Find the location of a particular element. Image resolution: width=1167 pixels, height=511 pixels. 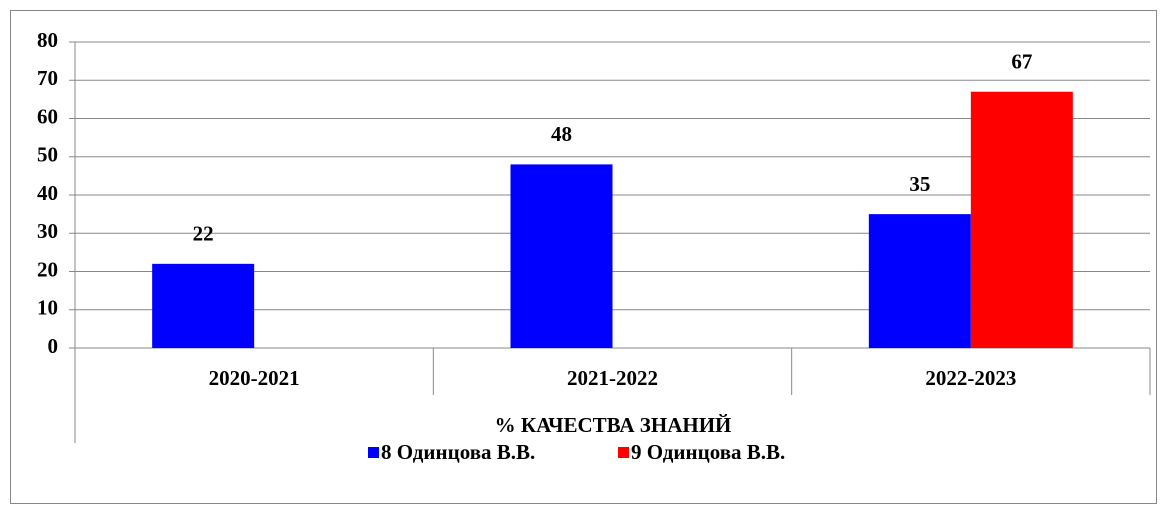

y-tick-label: 50 is located at coordinates (47, 155).